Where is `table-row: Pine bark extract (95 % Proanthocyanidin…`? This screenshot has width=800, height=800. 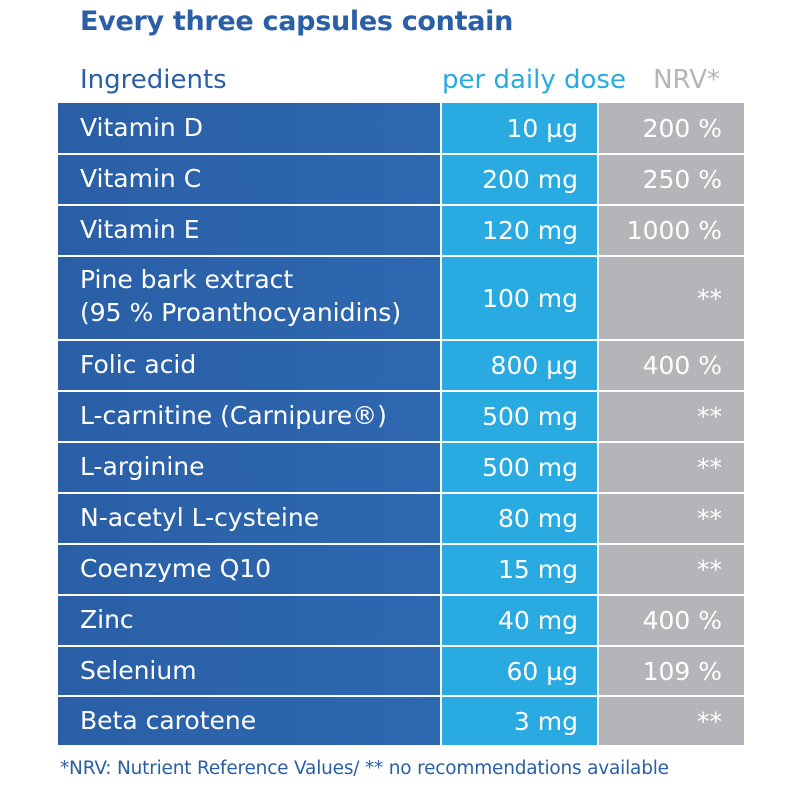
table-row: Pine bark extract (95 % Proanthocyanidin… is located at coordinates (401, 298).